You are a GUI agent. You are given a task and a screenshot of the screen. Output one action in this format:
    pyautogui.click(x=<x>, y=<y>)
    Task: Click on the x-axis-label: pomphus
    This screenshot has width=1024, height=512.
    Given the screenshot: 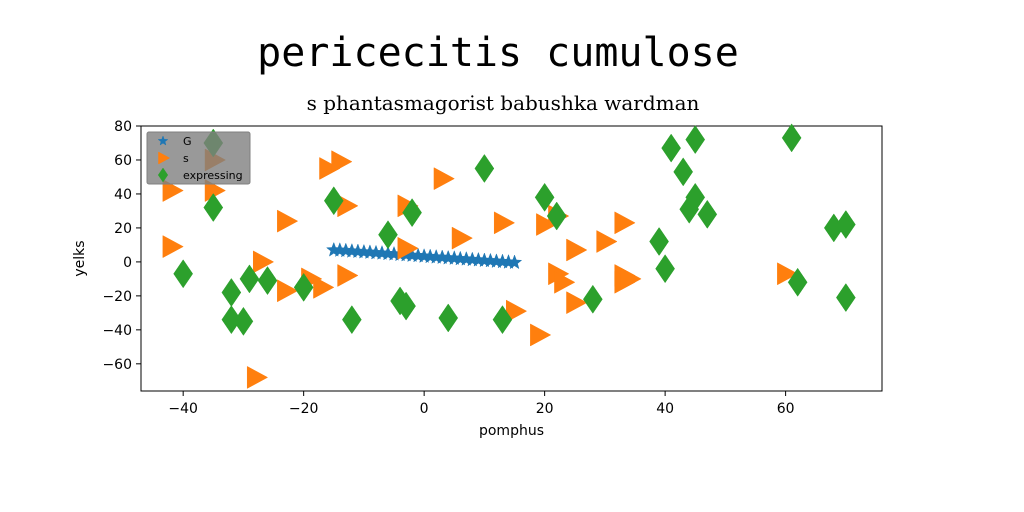 What is the action you would take?
    pyautogui.click(x=511, y=431)
    